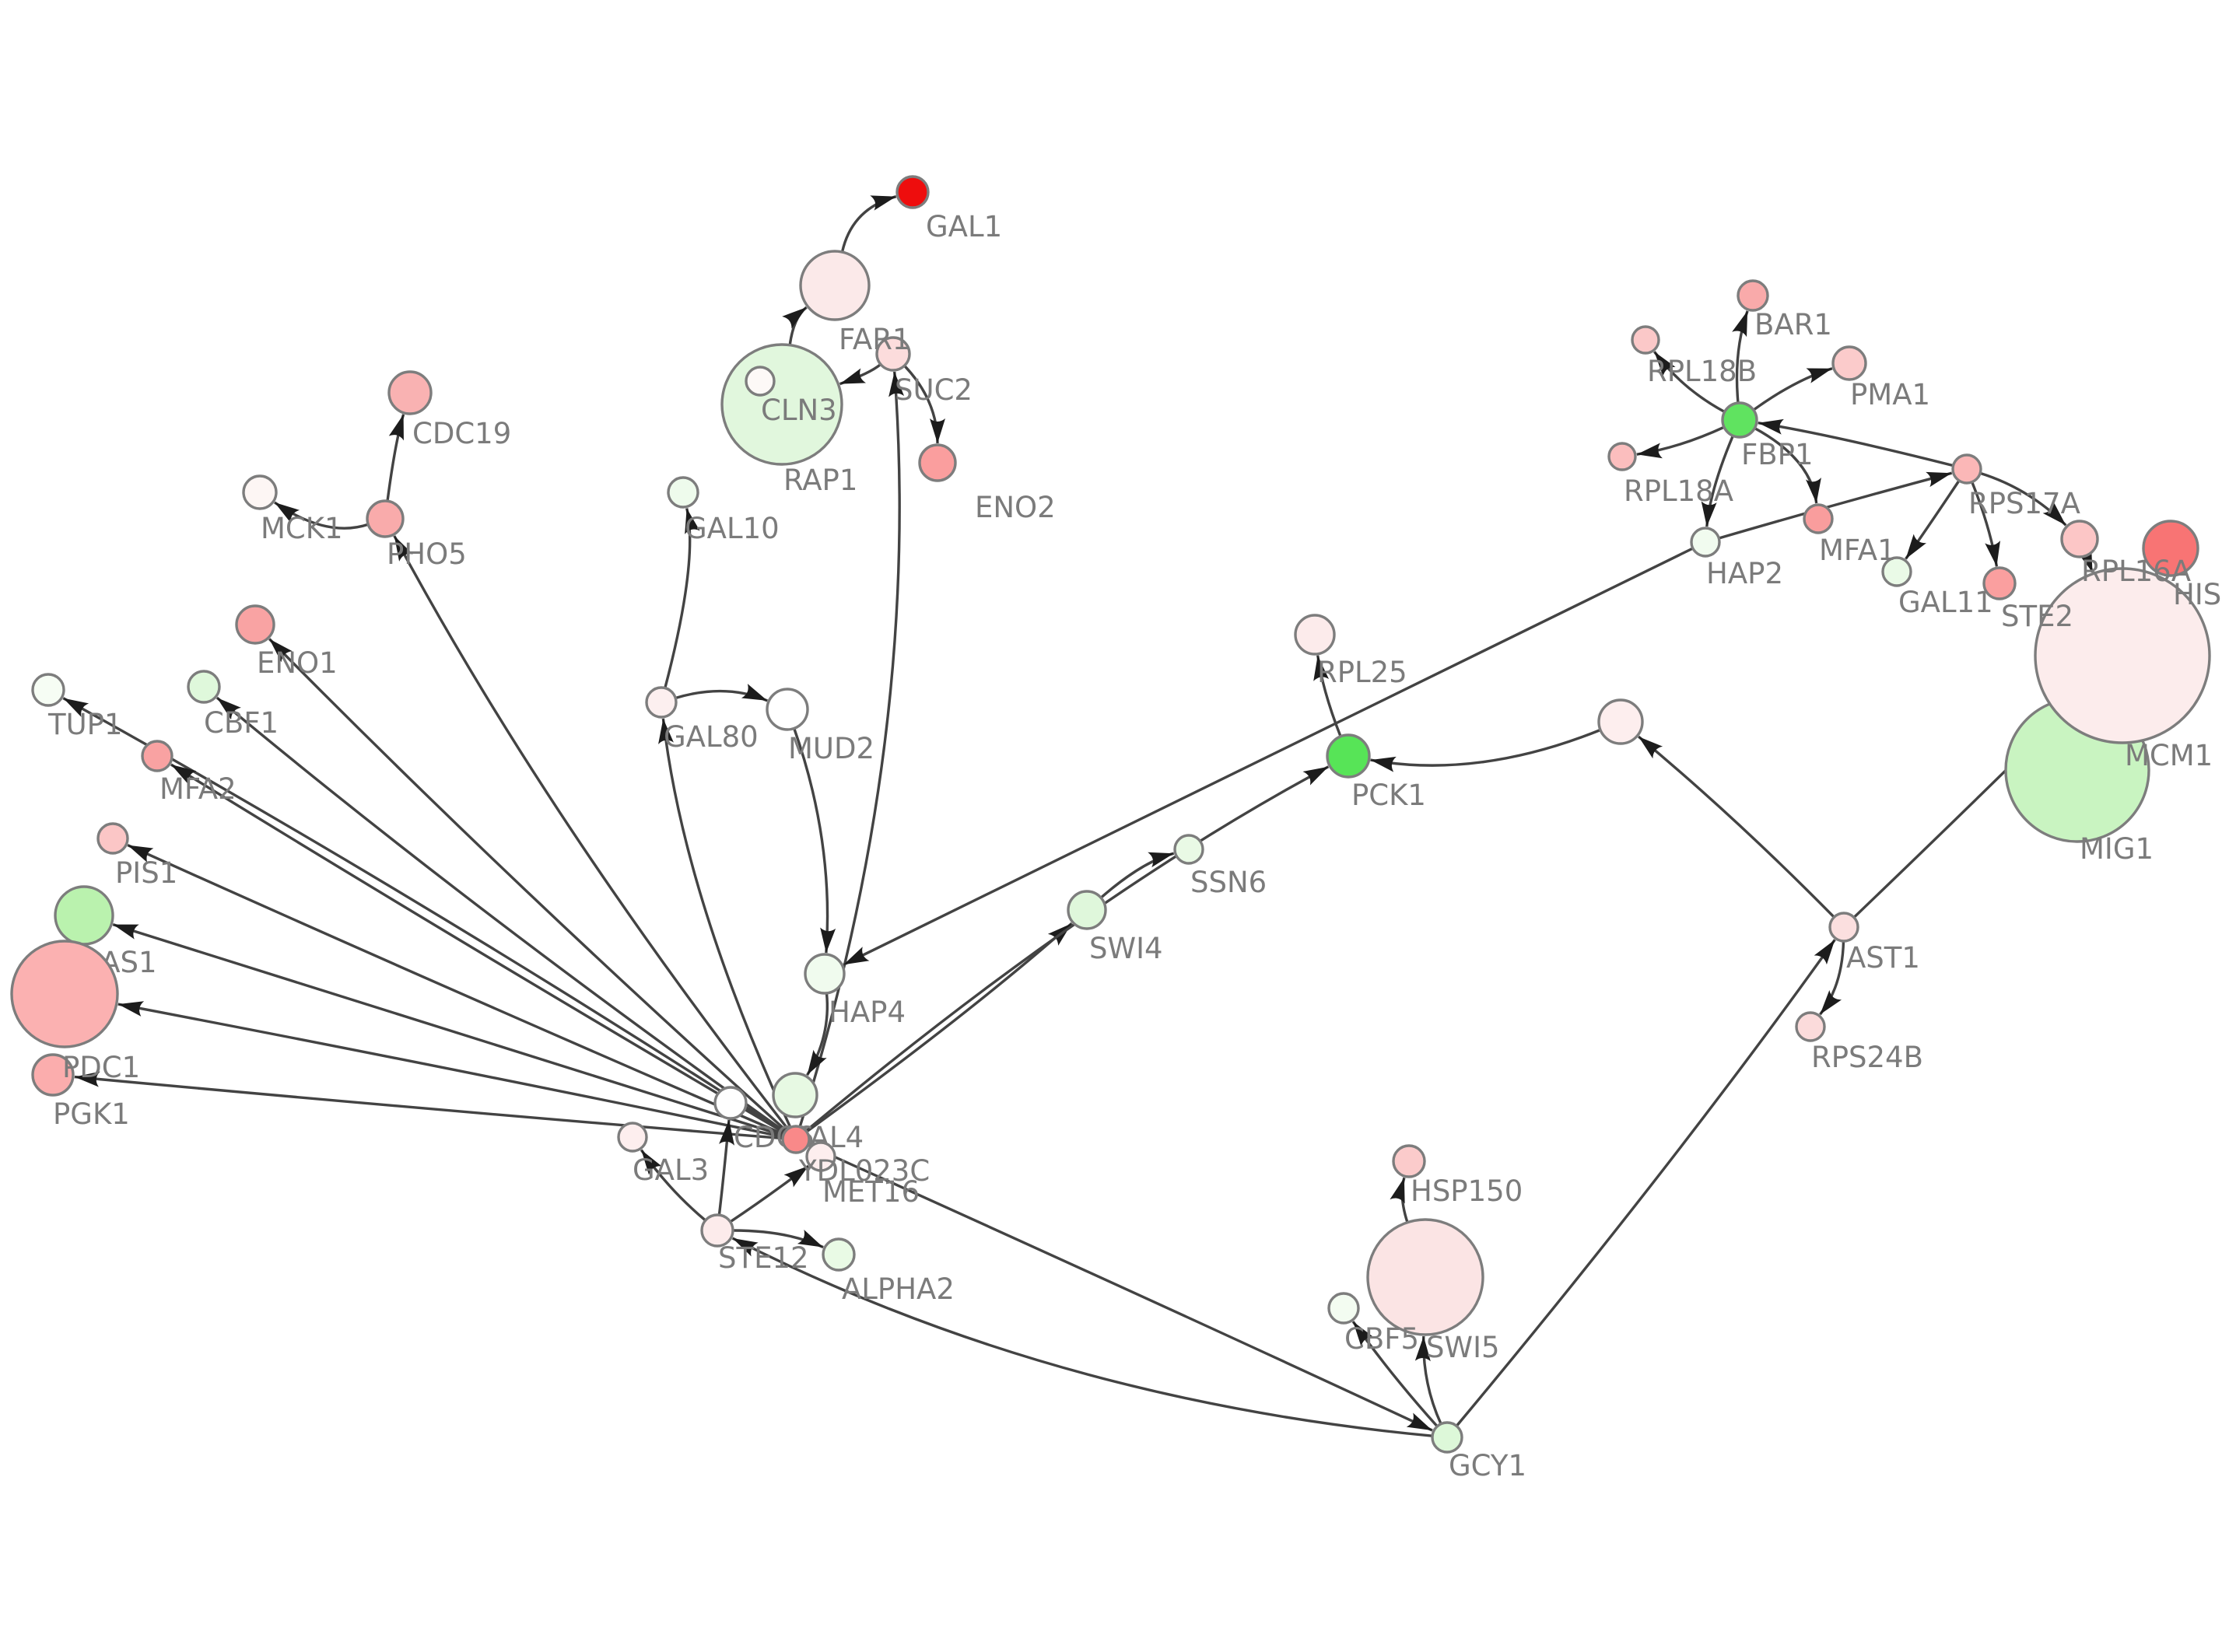 This screenshot has height=1652, width=2222. What do you see at coordinates (795, 326) in the screenshot?
I see `edge-RAP1-FAR1` at bounding box center [795, 326].